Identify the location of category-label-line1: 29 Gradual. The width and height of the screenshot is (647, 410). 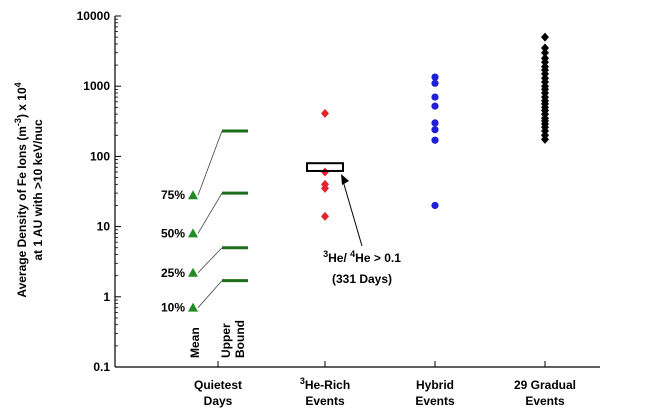
(545, 385).